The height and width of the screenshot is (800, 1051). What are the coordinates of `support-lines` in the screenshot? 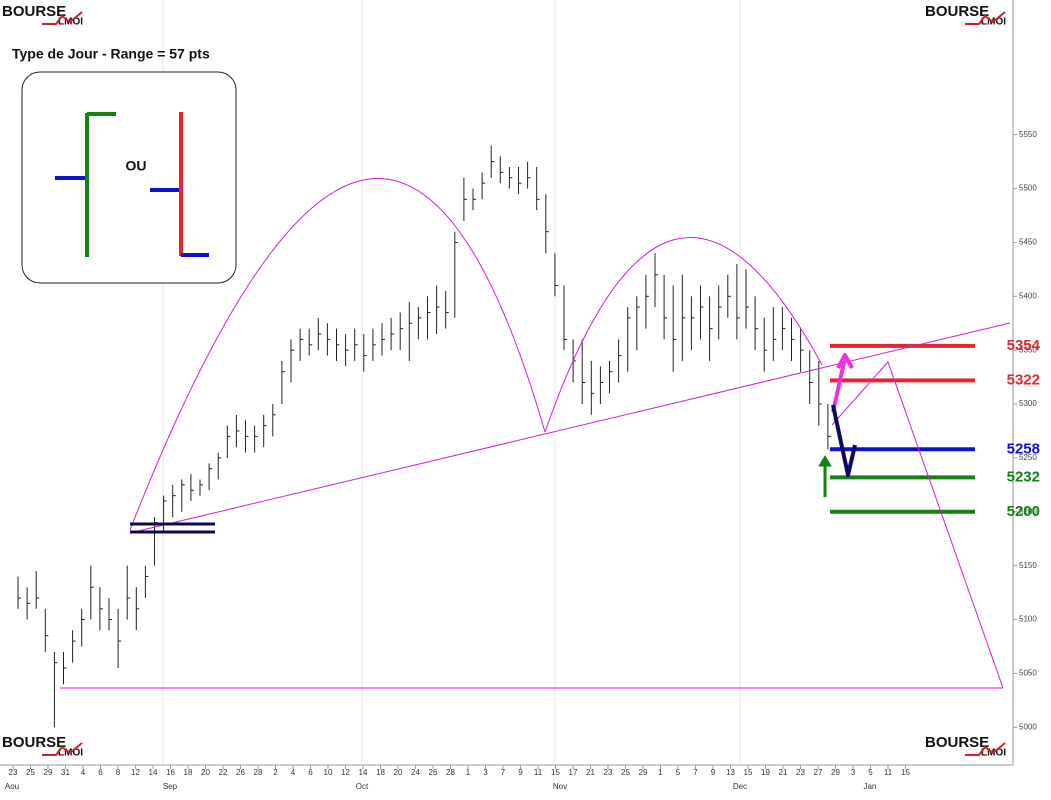 It's located at (172, 528).